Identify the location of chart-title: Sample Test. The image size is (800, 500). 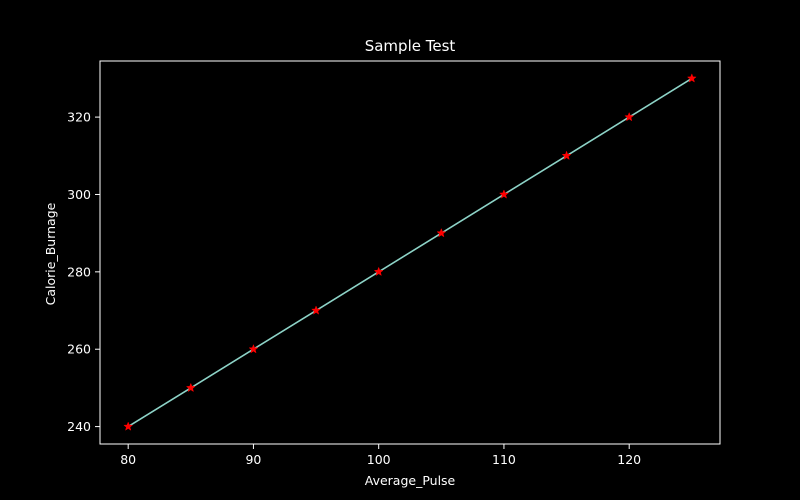
(410, 46).